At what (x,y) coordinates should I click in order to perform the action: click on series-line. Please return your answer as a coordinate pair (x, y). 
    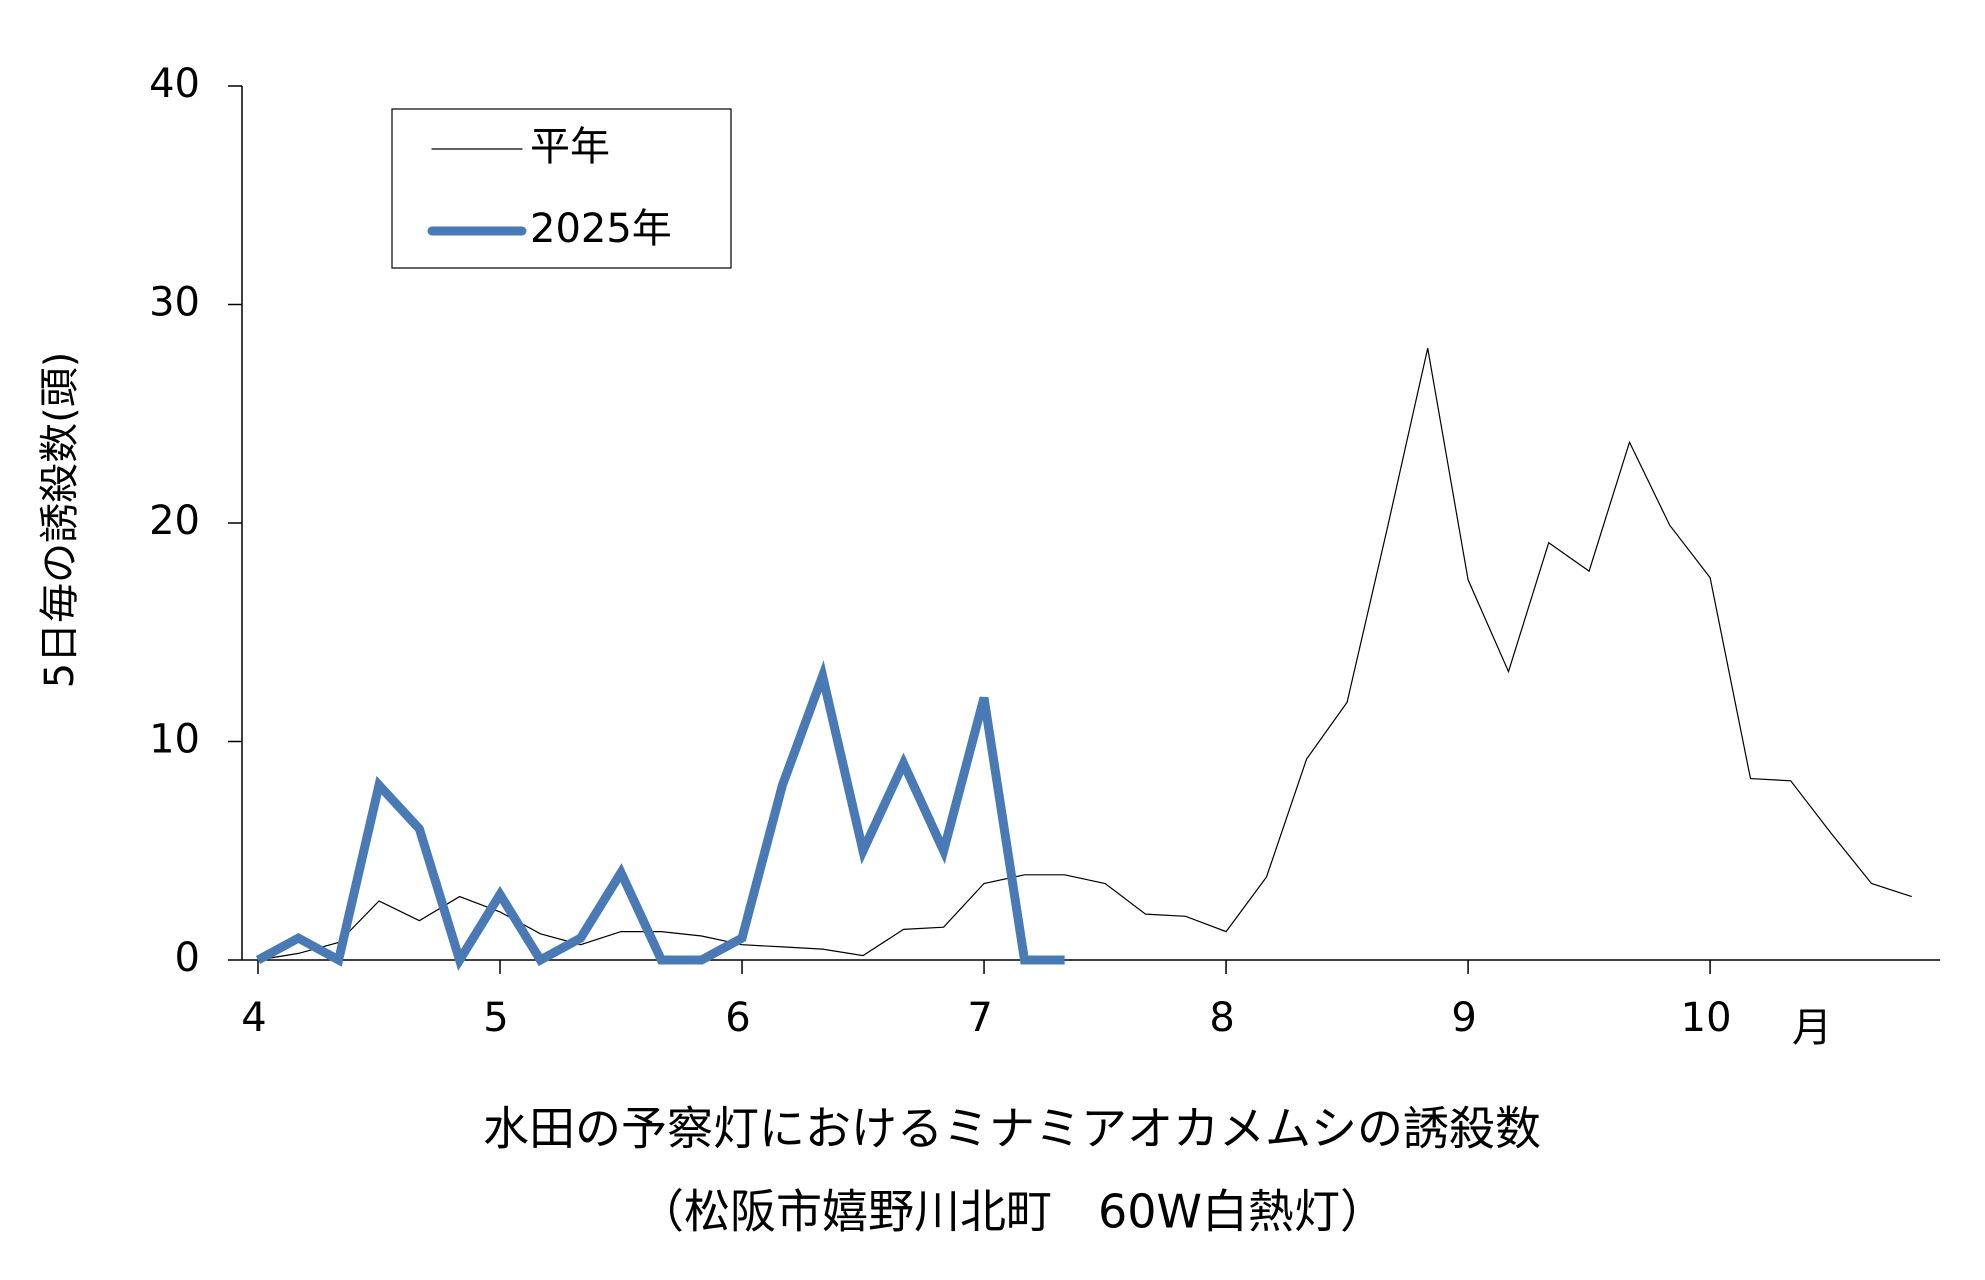
    Looking at the image, I should click on (660, 815).